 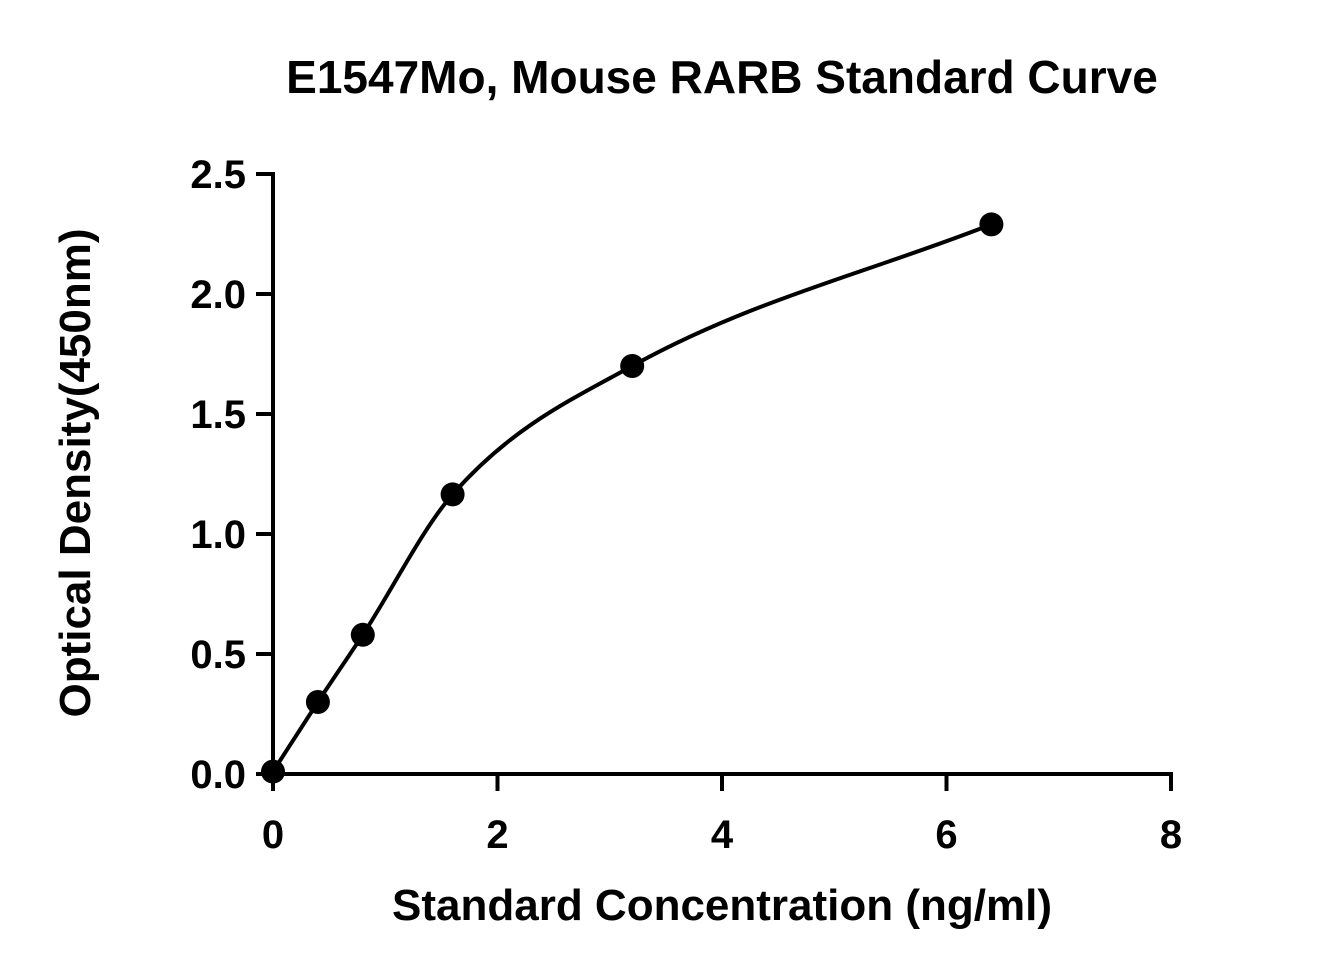 I want to click on x-tick-label: 8, so click(x=1171, y=835).